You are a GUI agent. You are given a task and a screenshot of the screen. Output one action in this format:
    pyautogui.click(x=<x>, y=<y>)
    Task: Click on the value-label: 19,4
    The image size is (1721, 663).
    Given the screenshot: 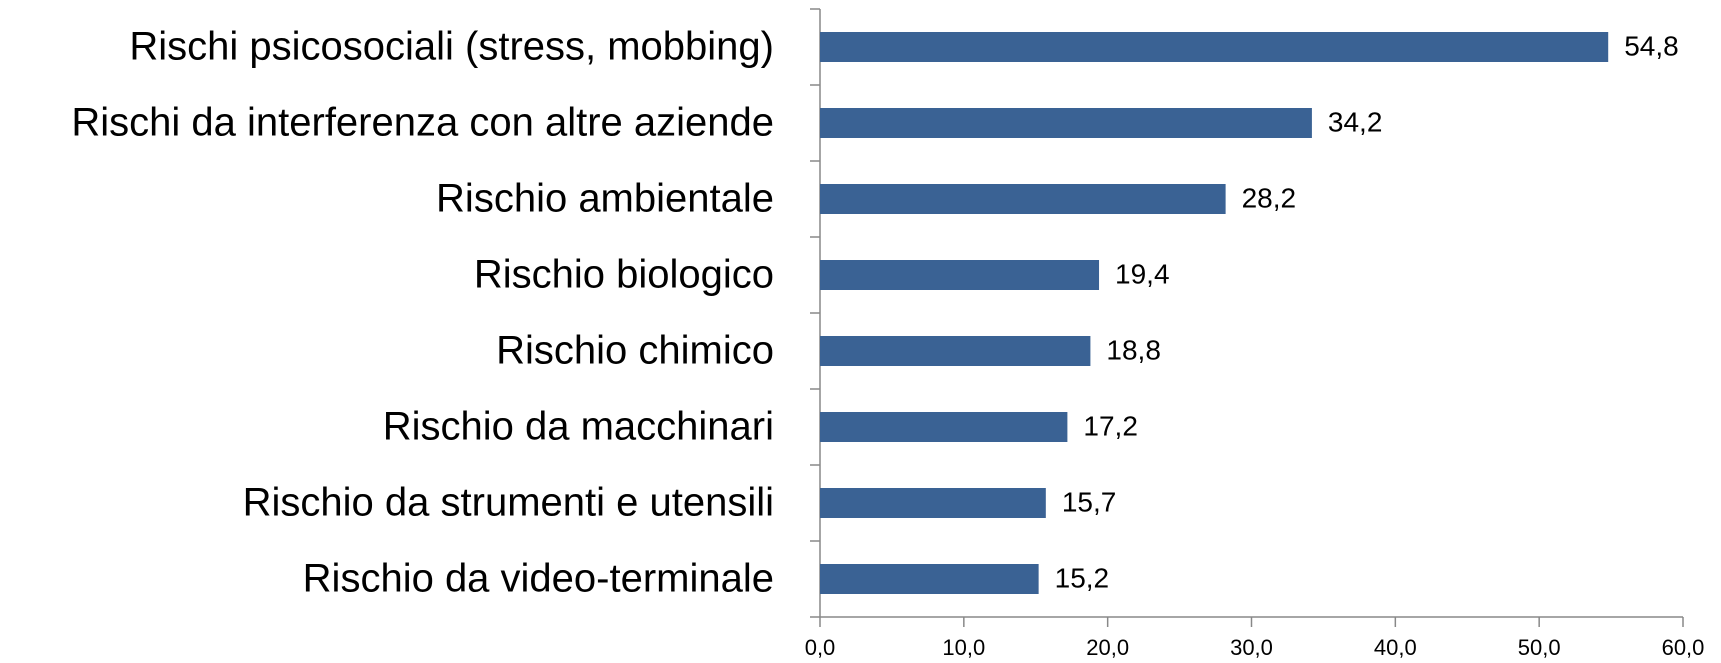 What is the action you would take?
    pyautogui.click(x=1142, y=273)
    